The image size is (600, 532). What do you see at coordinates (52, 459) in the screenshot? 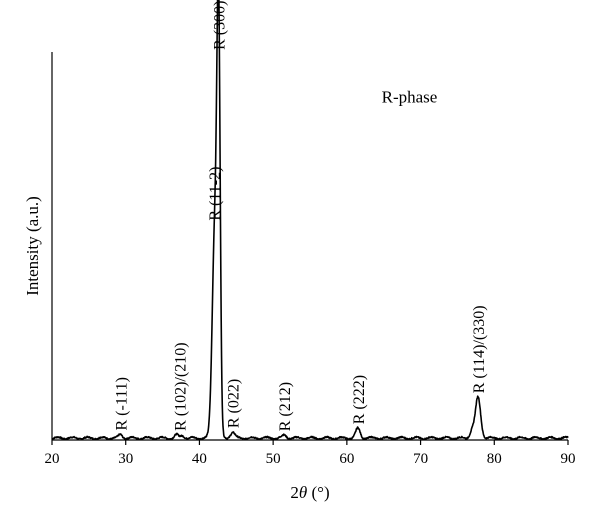
I see `x-tick-label: 20` at bounding box center [52, 459].